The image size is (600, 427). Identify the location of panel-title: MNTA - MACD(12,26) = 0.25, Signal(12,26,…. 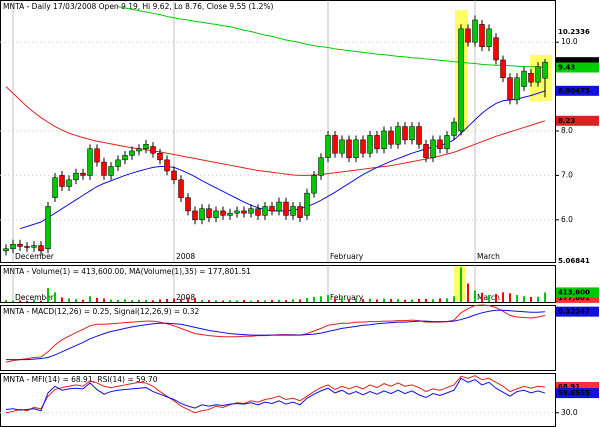
(101, 311).